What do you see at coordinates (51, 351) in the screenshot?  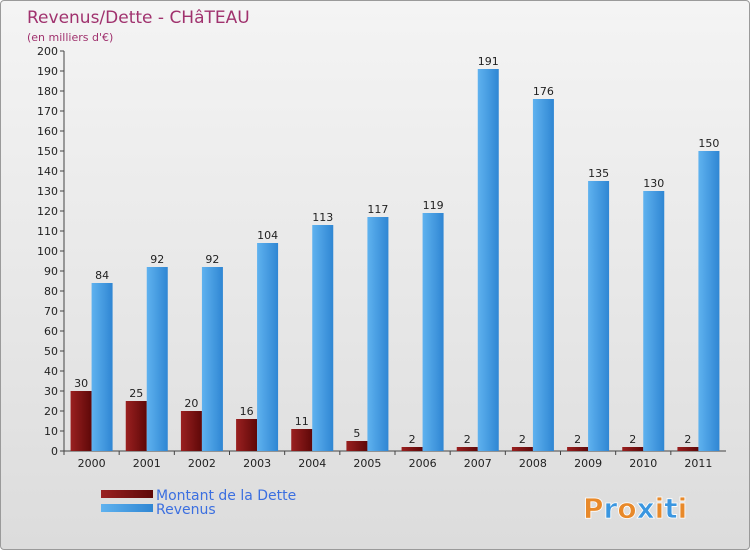 I see `y-tick-label: 50` at bounding box center [51, 351].